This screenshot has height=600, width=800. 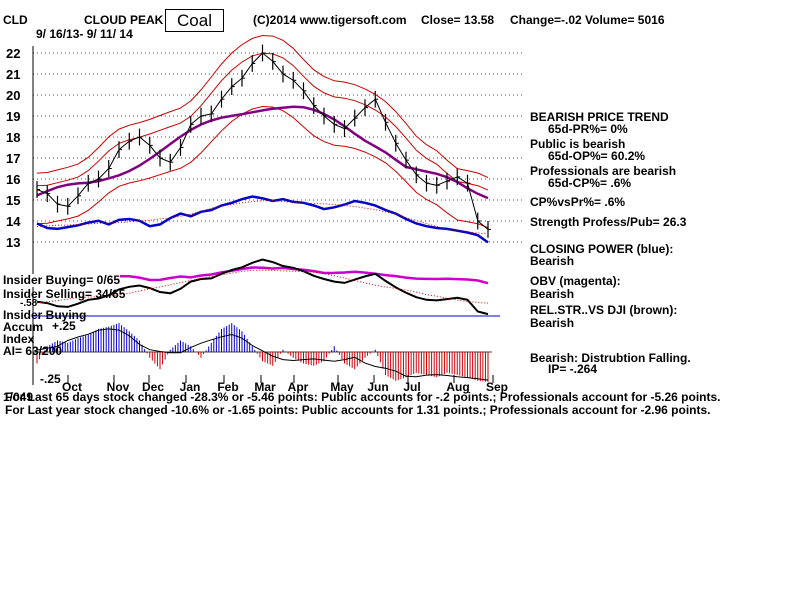 I want to click on strength-stat: Strength Profess/Pub= 26.3, so click(x=608, y=222).